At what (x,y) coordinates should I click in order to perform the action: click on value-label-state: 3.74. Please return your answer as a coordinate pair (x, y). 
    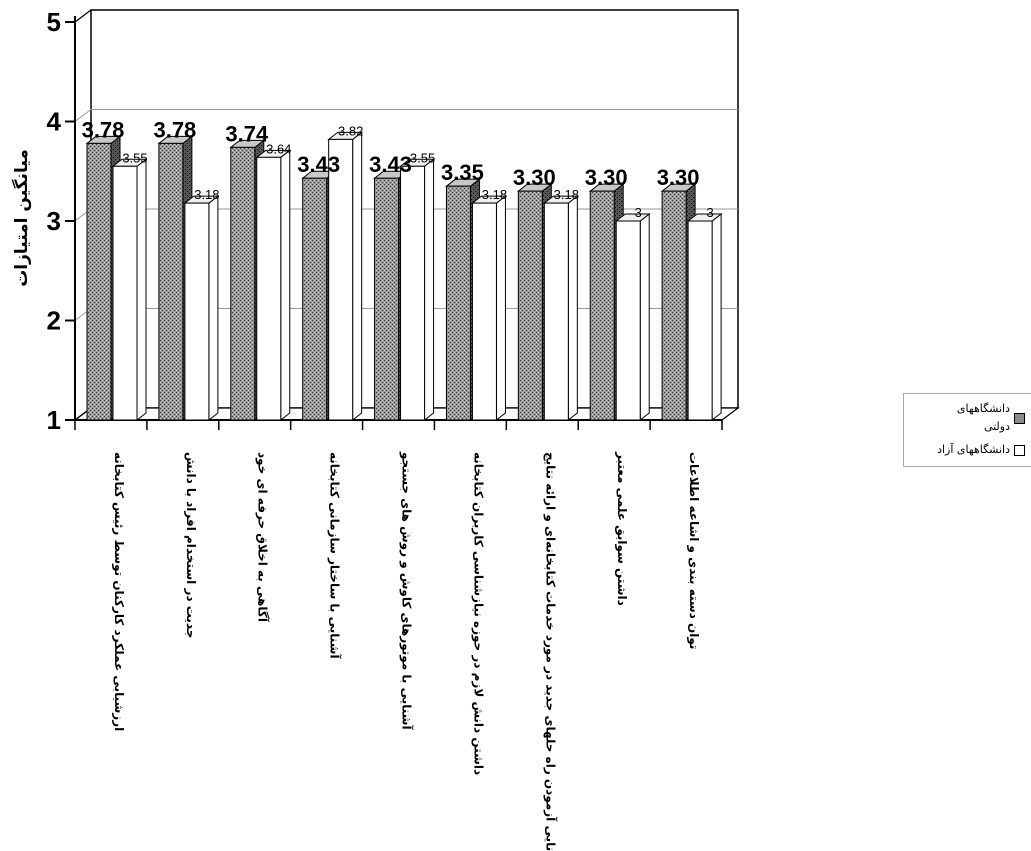
    Looking at the image, I should click on (247, 133).